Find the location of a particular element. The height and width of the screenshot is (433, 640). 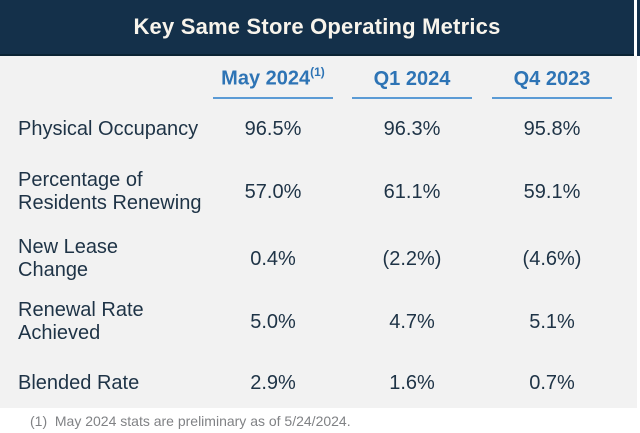

table-row-physical-occupancy: Physical Occupancy 96.5% 96.3% 95.8% is located at coordinates (318, 129).